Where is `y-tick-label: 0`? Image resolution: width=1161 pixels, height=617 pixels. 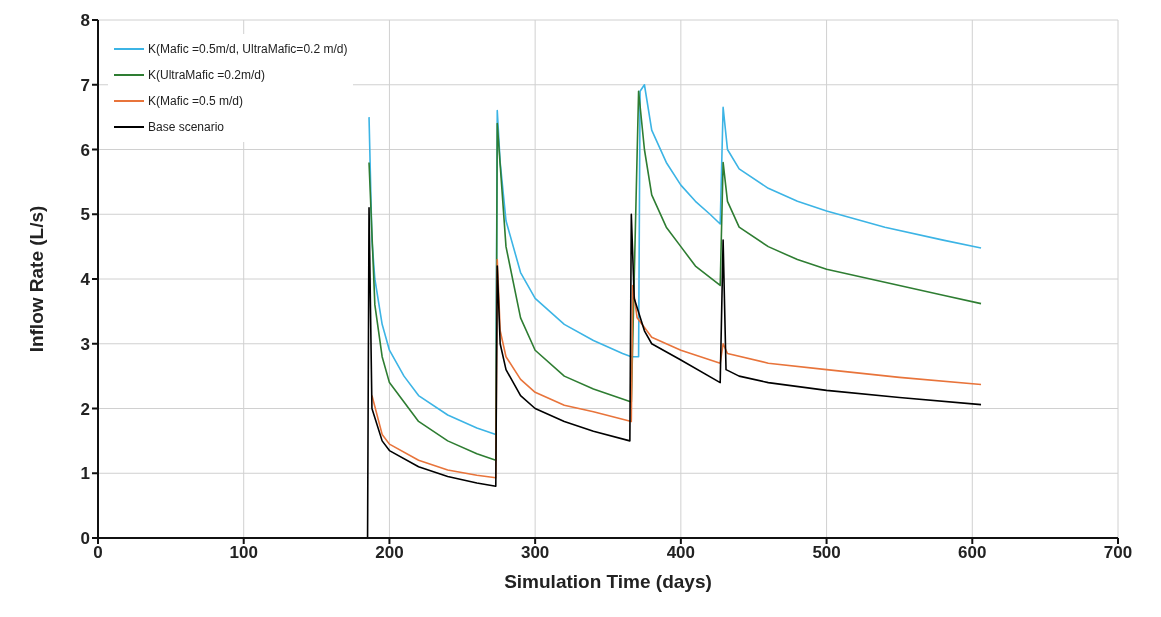 y-tick-label: 0 is located at coordinates (85, 539).